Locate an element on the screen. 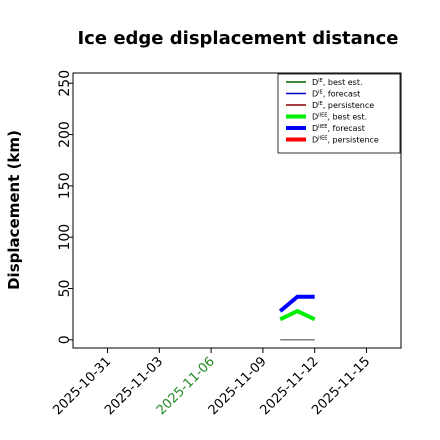  legend-label-diiee_best: DIIEE, best est. is located at coordinates (339, 117).